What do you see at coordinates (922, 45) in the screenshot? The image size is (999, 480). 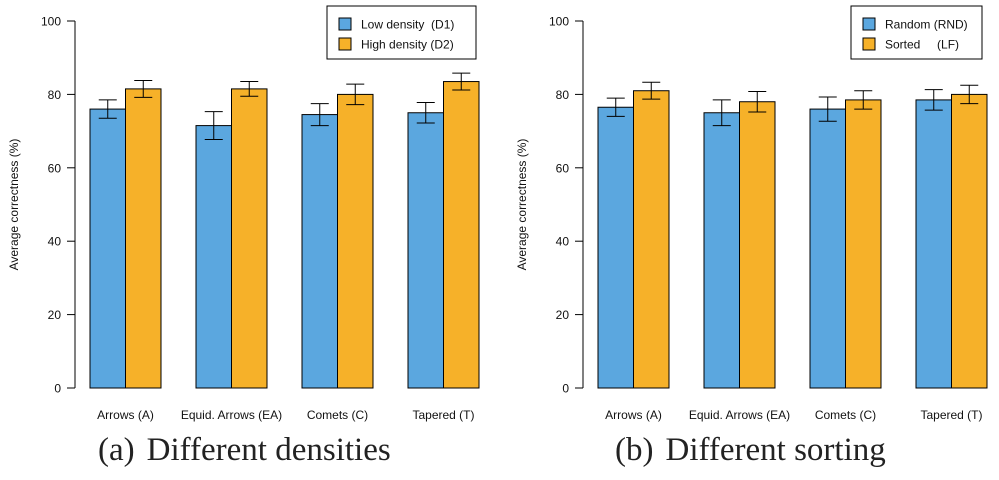 I see `legend-label: Sorted (LF)` at bounding box center [922, 45].